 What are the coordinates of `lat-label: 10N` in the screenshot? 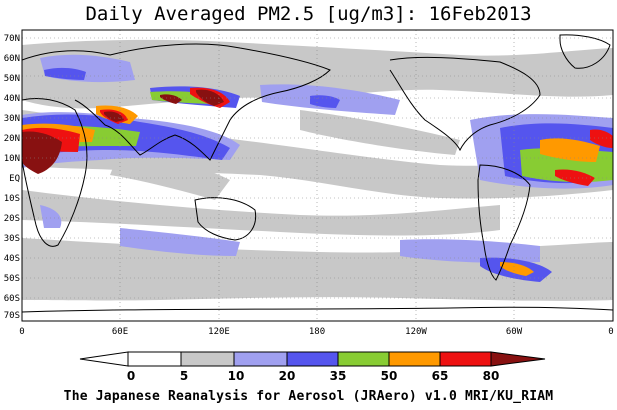 It's located at (12, 159).